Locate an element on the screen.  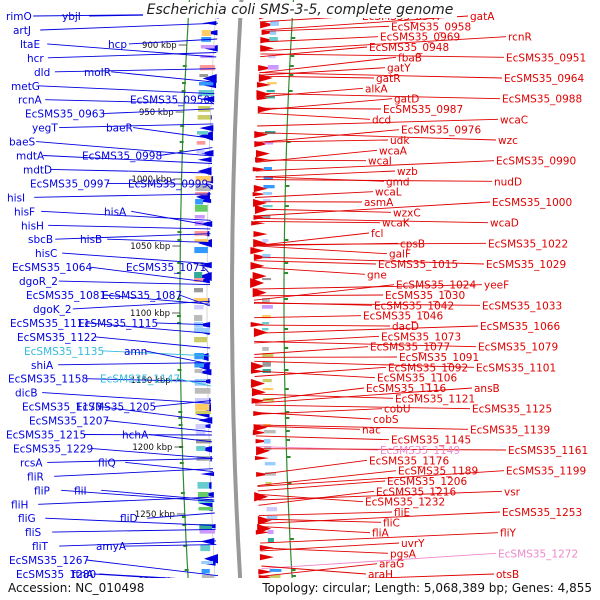
gene-label: EcSMS35_1206 is located at coordinates (427, 482).